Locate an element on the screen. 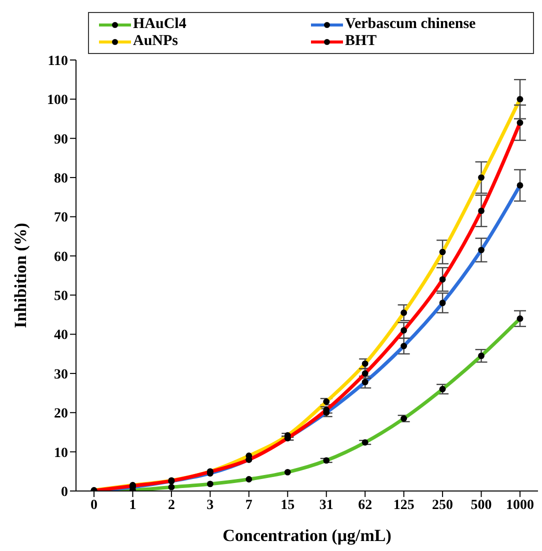 Image resolution: width=542 pixels, height=551 pixels. x-tick-label: 62 is located at coordinates (365, 505).